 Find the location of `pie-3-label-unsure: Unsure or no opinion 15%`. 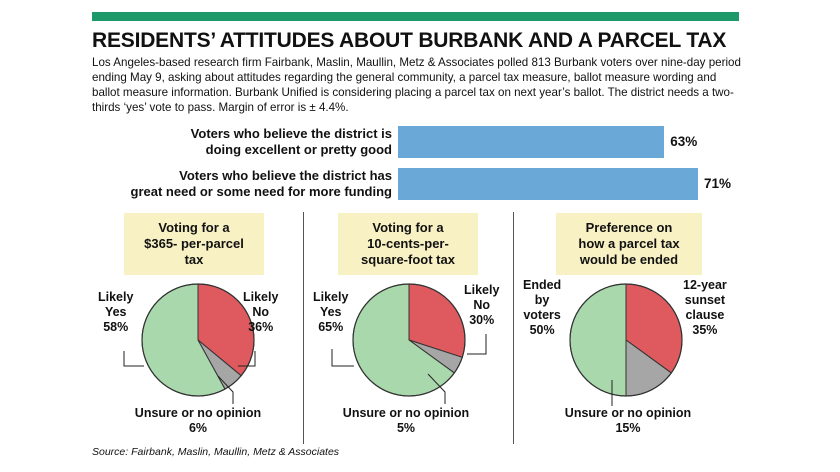

pie-3-label-unsure: Unsure or no opinion 15% is located at coordinates (628, 421).